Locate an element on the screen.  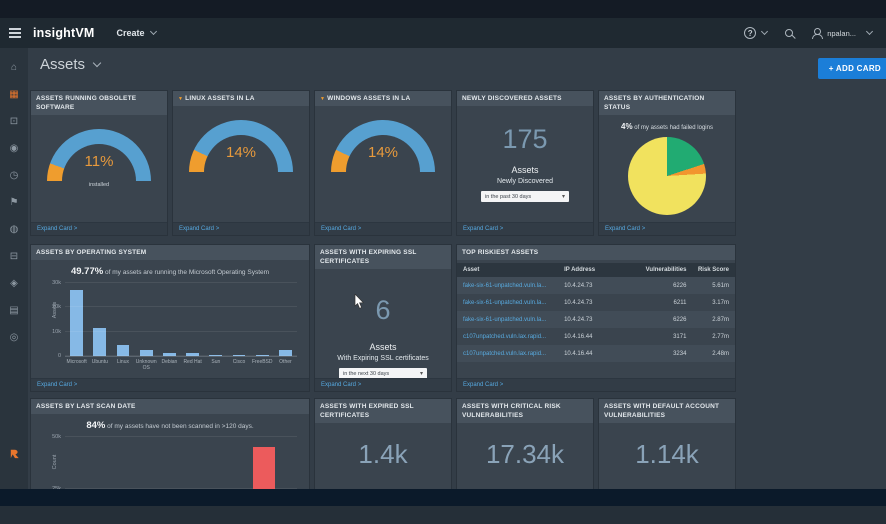
gridline: 30k is located at coordinates (174, 283).